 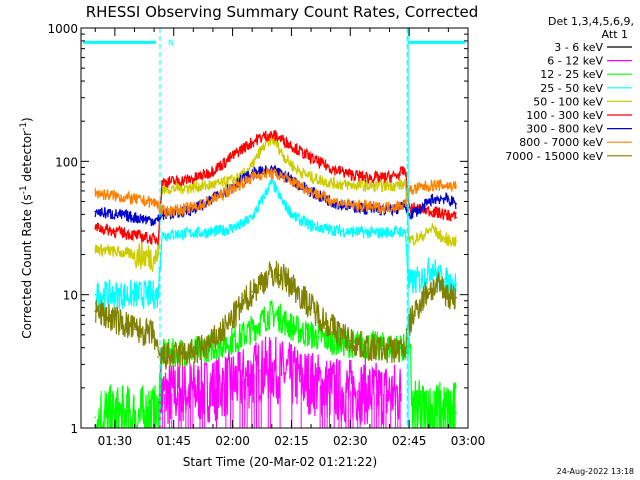 What do you see at coordinates (564, 129) in the screenshot?
I see `legend-label-6: 300 - 800 keV` at bounding box center [564, 129].